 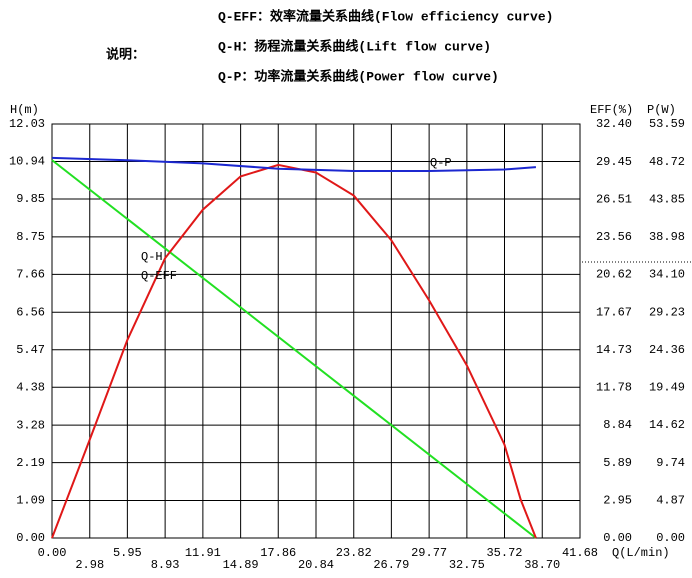 I want to click on y2-axis-title: EFF(%), so click(x=611, y=110).